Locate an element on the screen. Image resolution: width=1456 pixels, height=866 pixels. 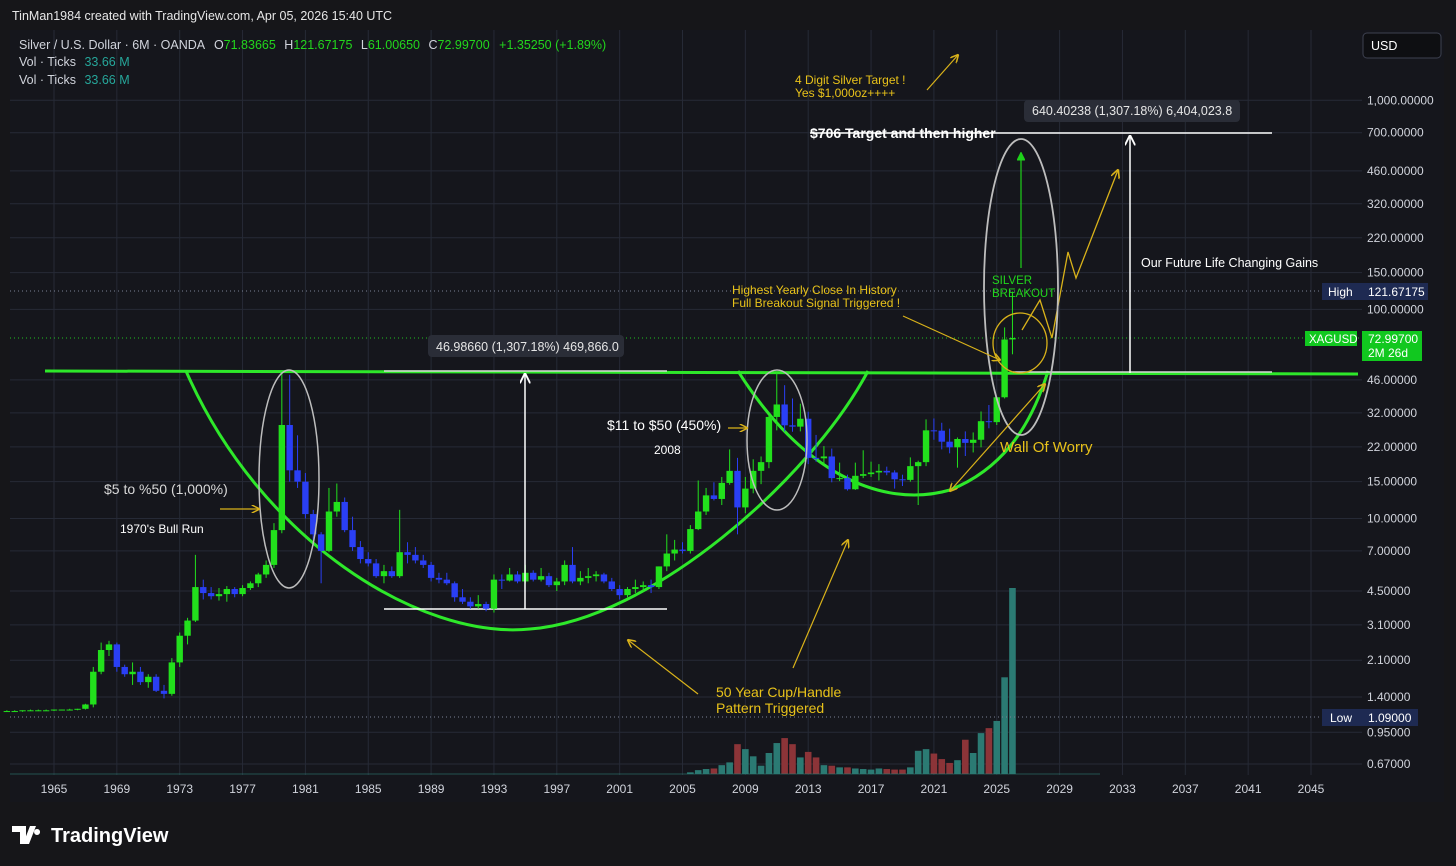
y-tick-label: 2.10000 is located at coordinates (1389, 660).